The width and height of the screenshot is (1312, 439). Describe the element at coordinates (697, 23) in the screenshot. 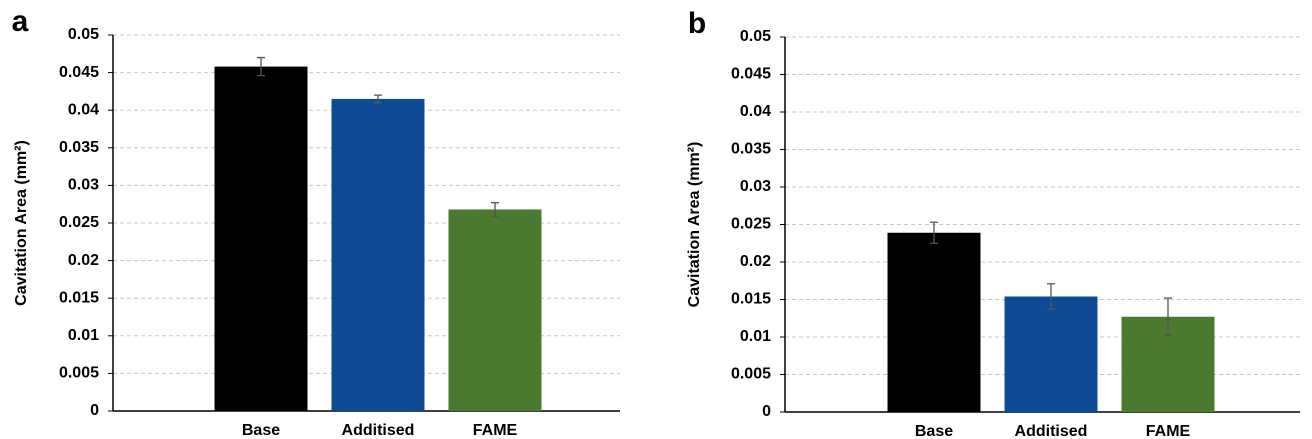

I see `panel-label: b` at that location.